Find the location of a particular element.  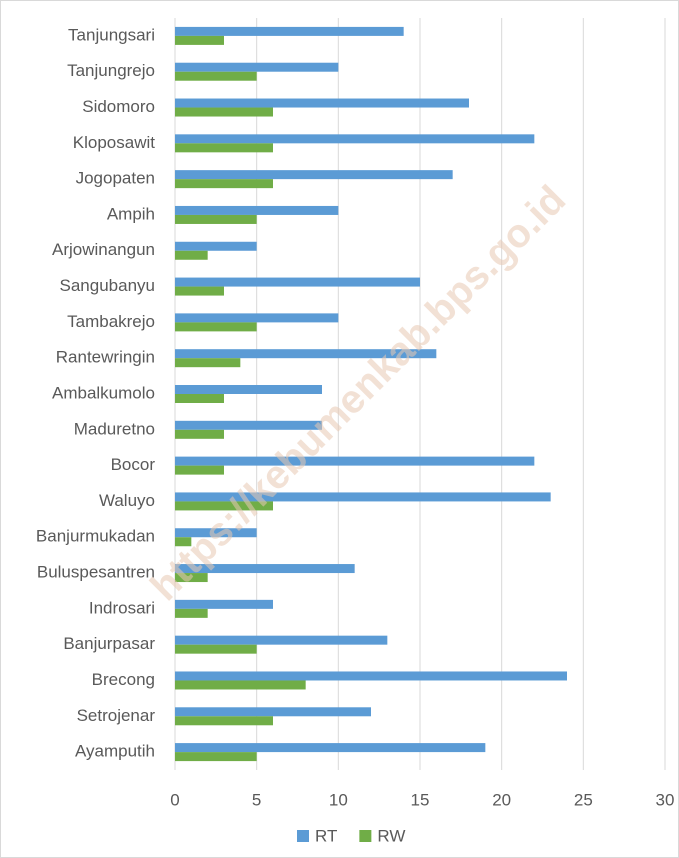

y-tick-label: Arjowinangun is located at coordinates (103, 249).